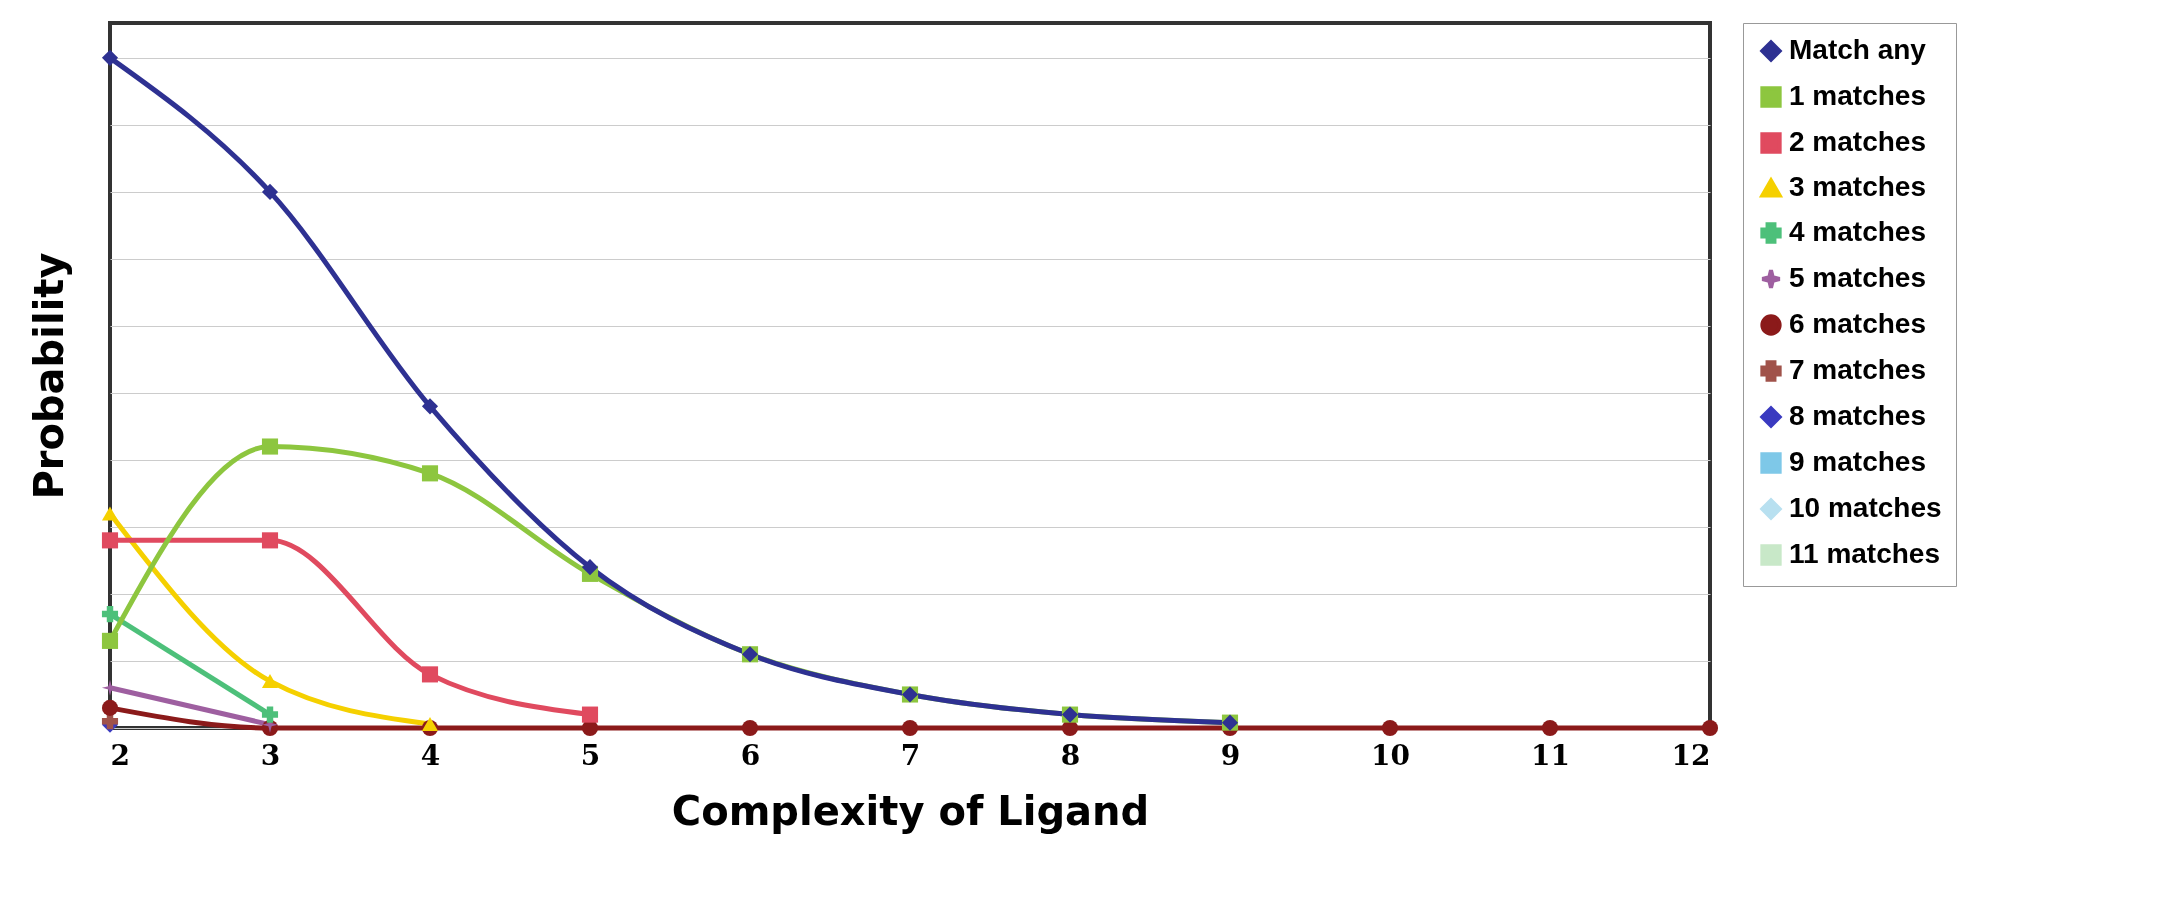 The width and height of the screenshot is (2173, 918). Describe the element at coordinates (1865, 507) in the screenshot. I see `legend-label: 10 matches` at that location.